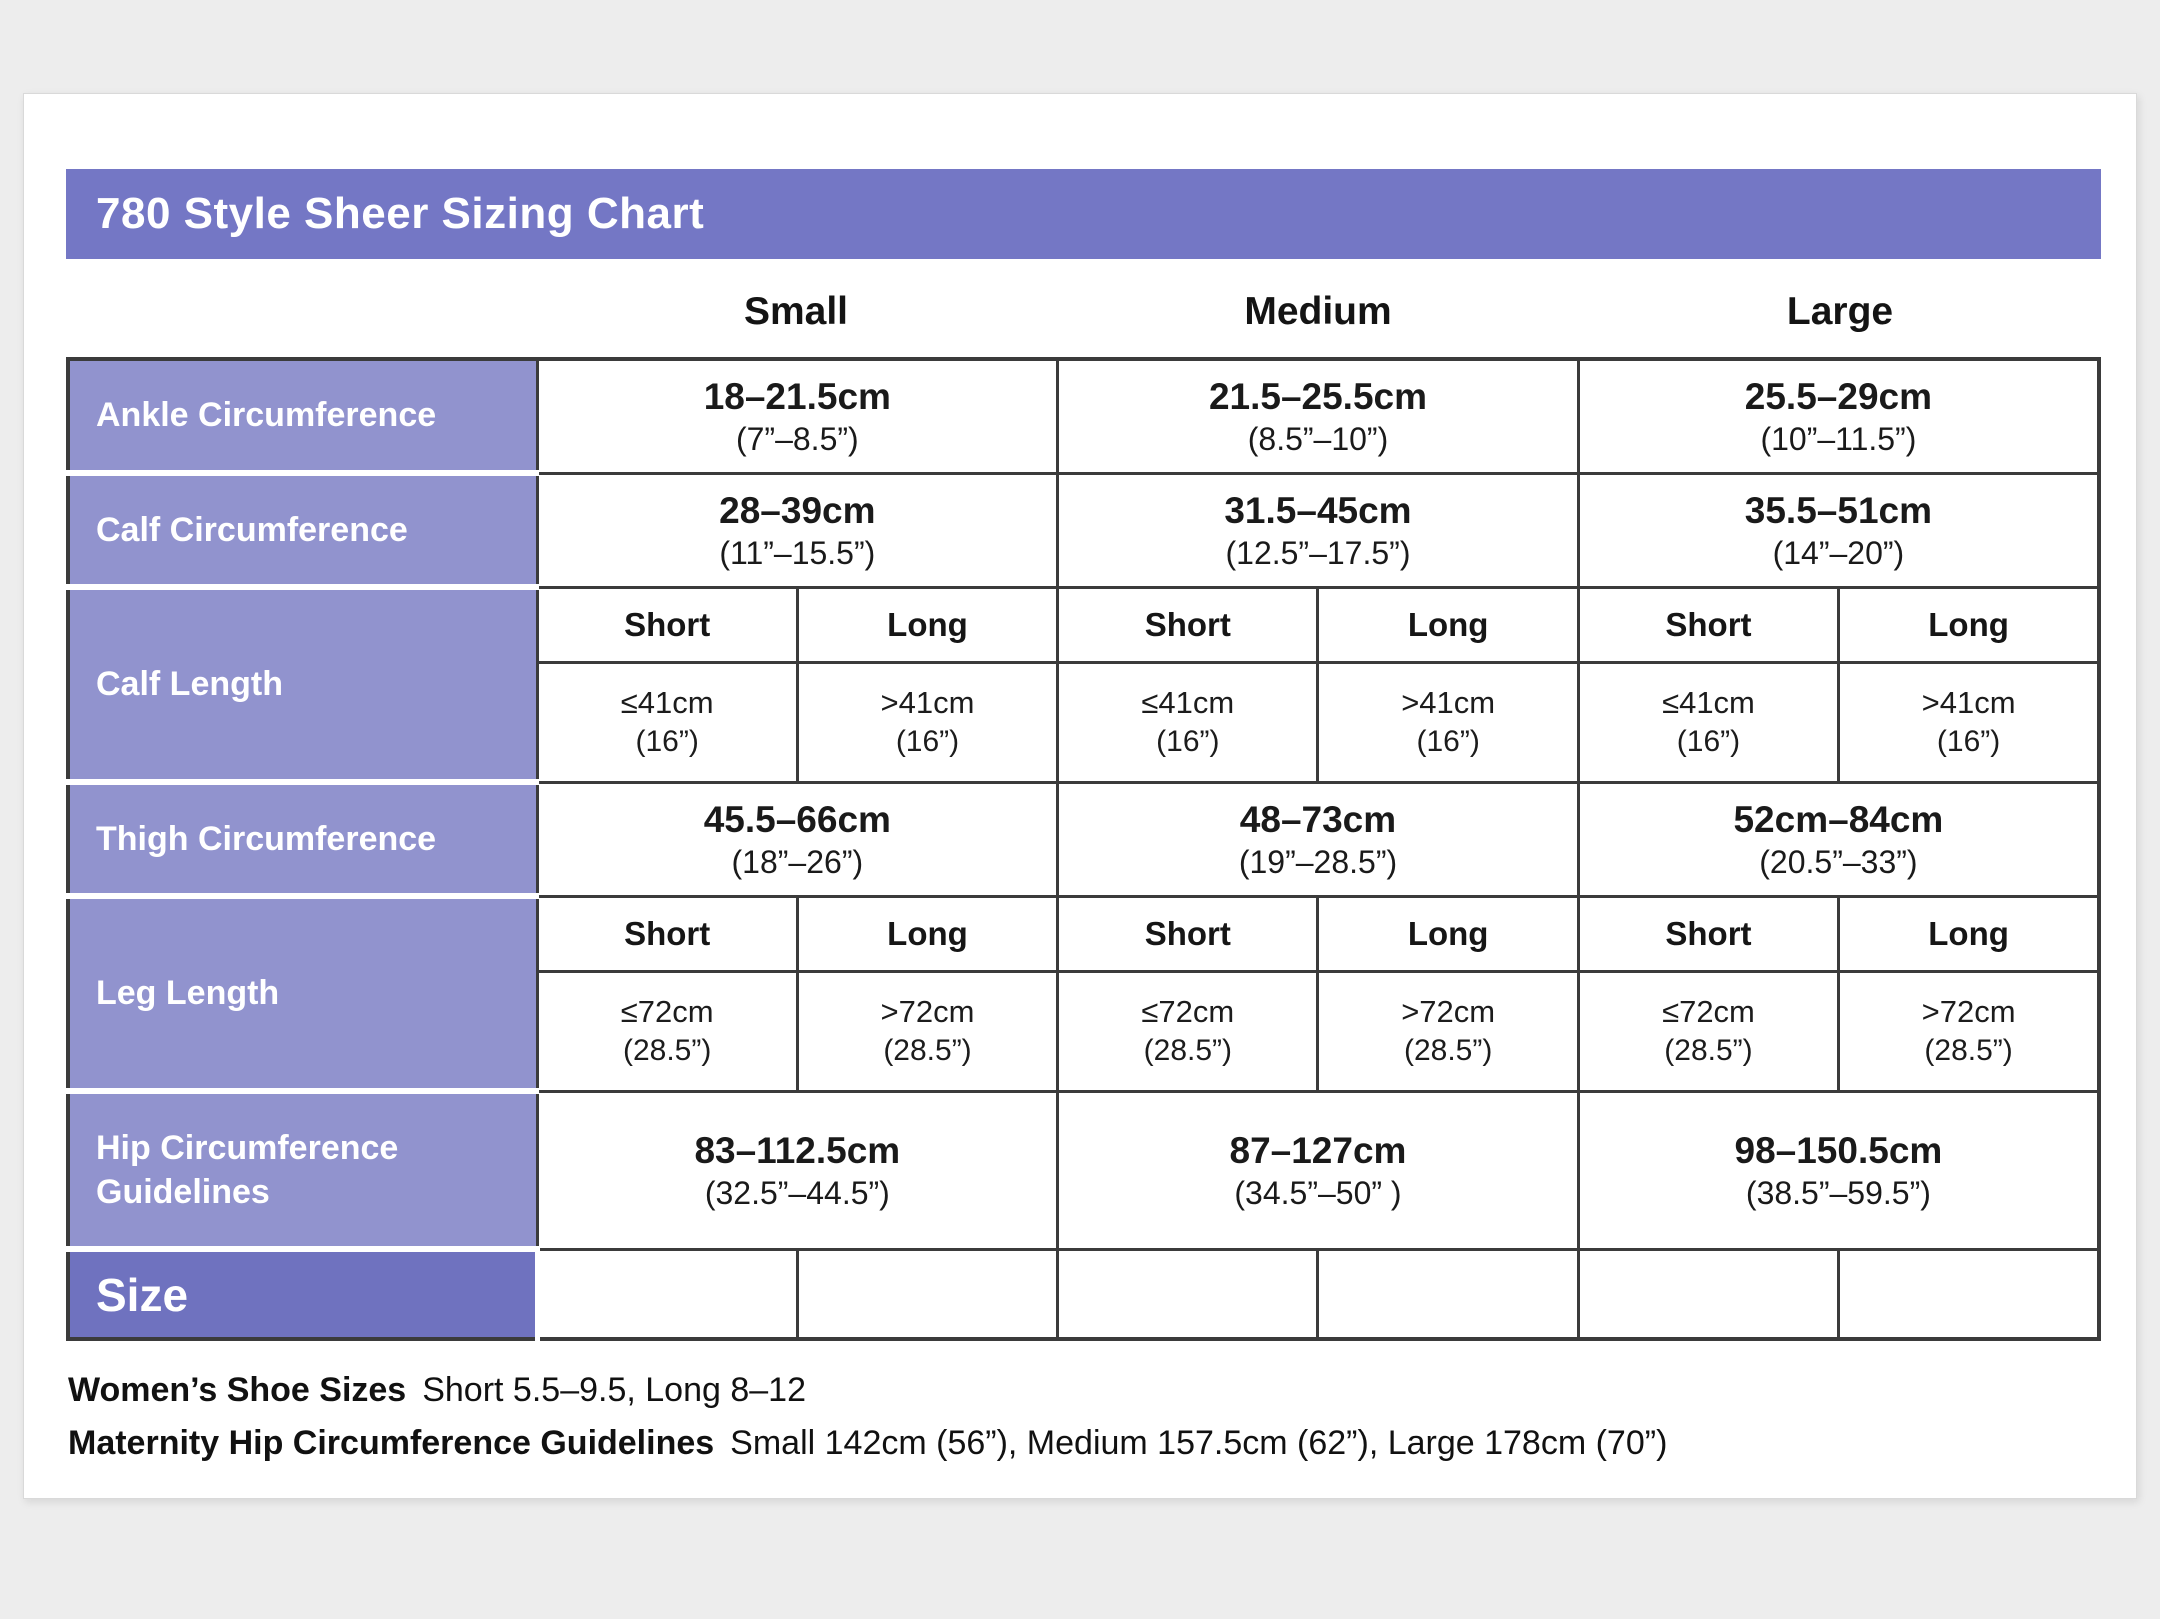  I want to click on row-label-leg-length: Leg Length, so click(303, 995).